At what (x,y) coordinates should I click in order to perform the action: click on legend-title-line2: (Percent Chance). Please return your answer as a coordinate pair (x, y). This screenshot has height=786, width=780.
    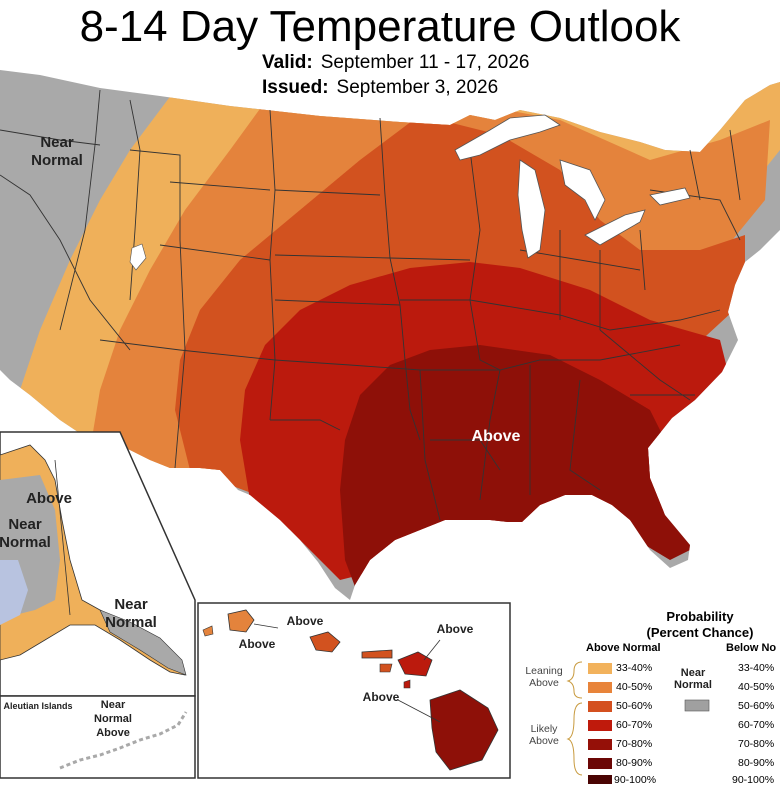
    Looking at the image, I should click on (700, 632).